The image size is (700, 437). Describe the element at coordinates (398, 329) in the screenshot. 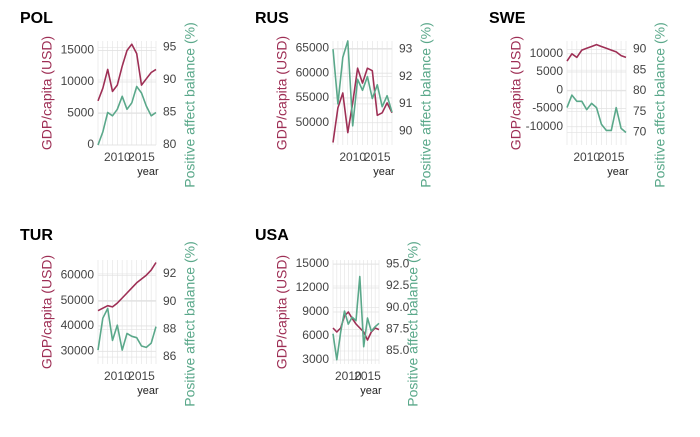

I see `y-right-tick-label: 87.5` at that location.